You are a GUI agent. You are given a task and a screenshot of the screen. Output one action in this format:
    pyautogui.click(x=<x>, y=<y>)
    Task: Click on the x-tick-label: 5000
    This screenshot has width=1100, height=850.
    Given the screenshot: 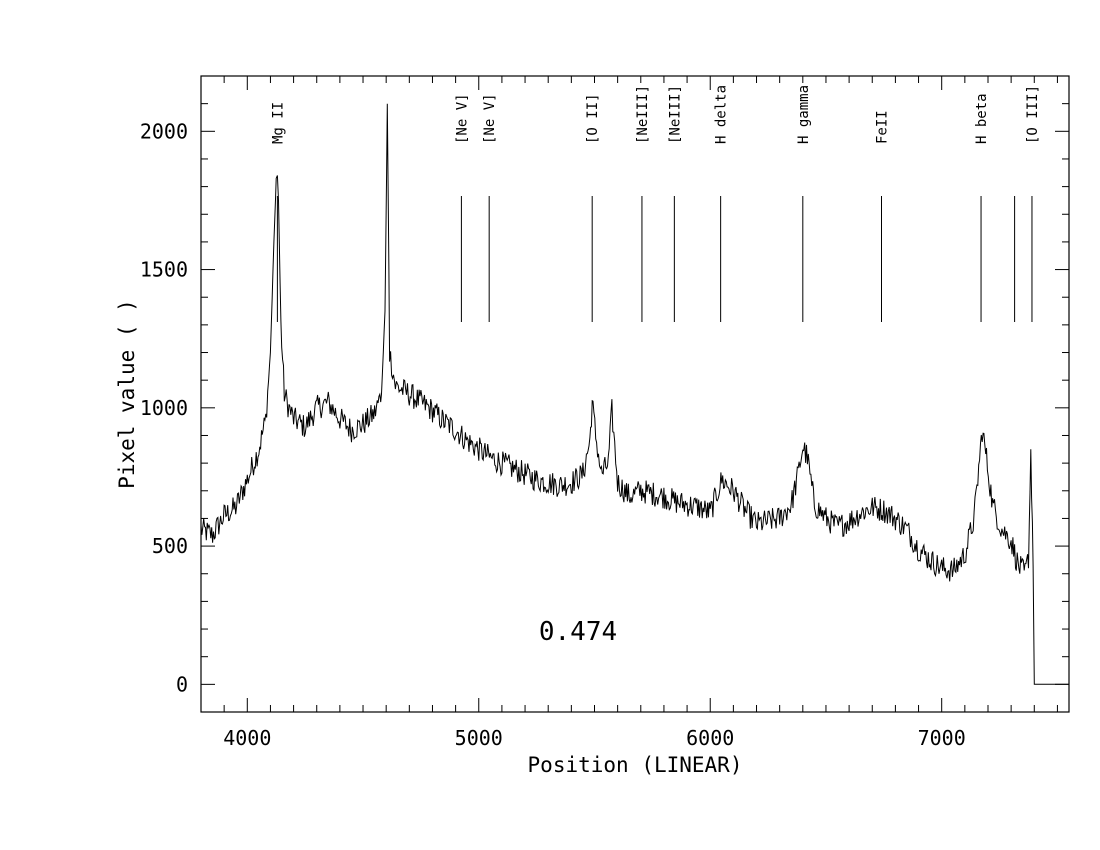 What is the action you would take?
    pyautogui.click(x=479, y=738)
    